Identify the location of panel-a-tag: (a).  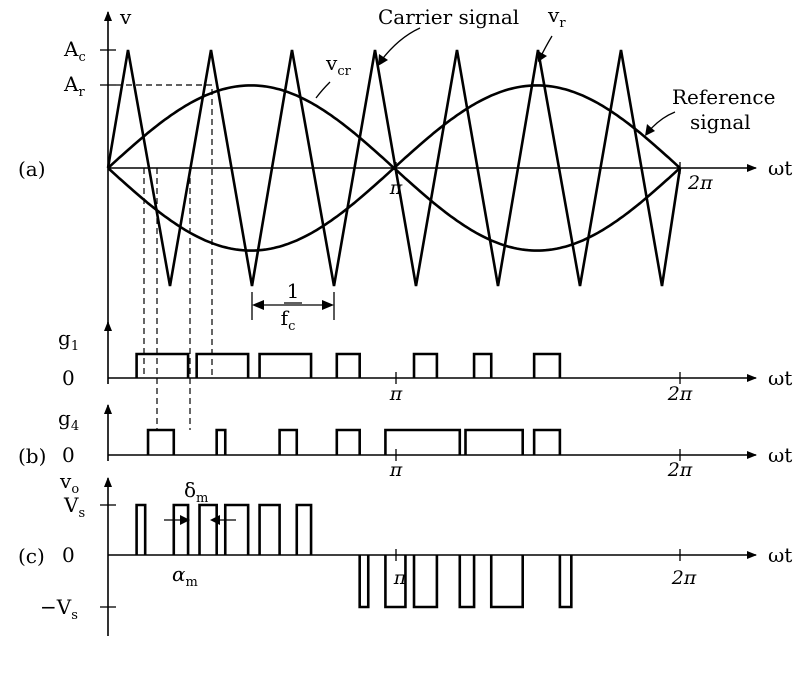
(32, 169).